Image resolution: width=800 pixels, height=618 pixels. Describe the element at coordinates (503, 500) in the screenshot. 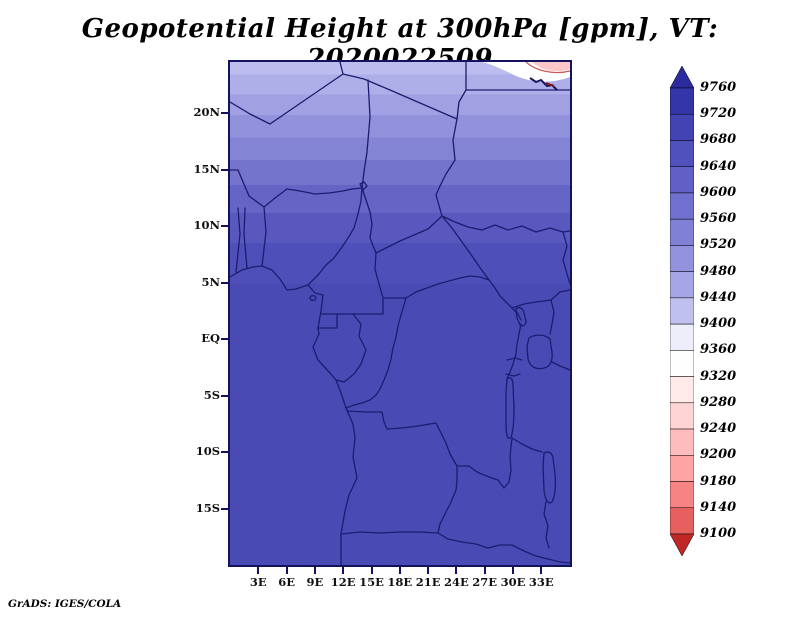

I see `zambia-borders` at that location.